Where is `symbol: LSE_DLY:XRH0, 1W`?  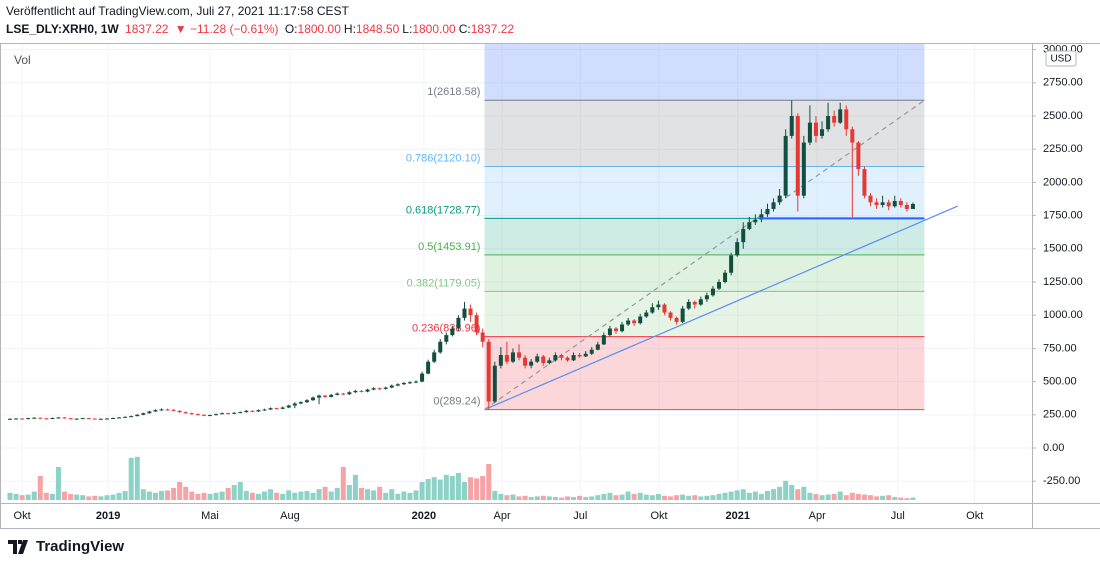
symbol: LSE_DLY:XRH0, 1W is located at coordinates (62, 29).